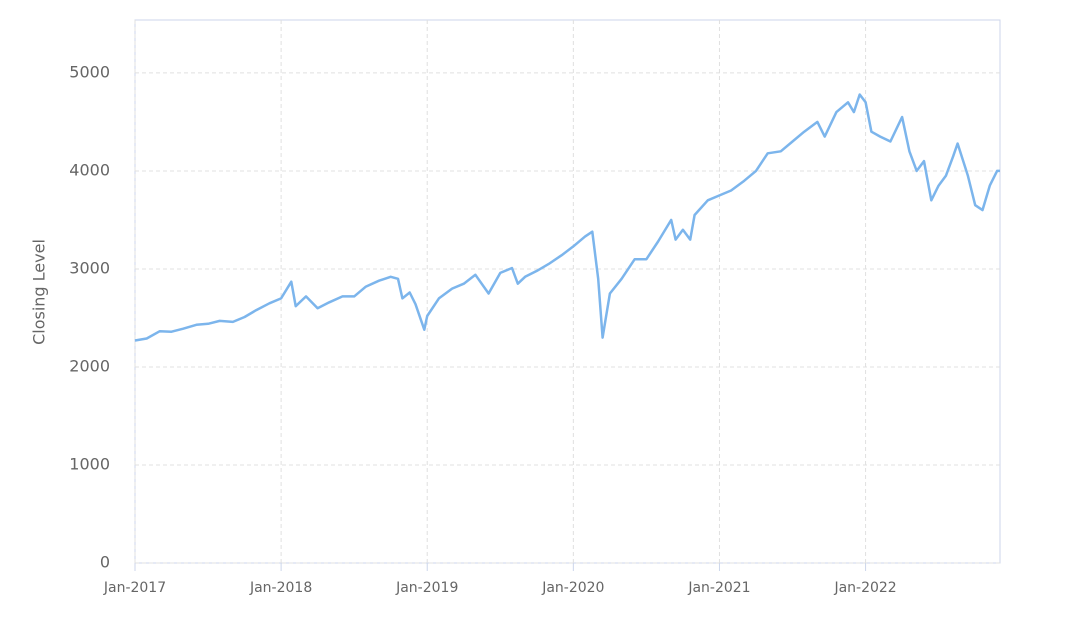 This screenshot has width=1067, height=619. I want to click on y-axis-title: Closing Level, so click(39, 292).